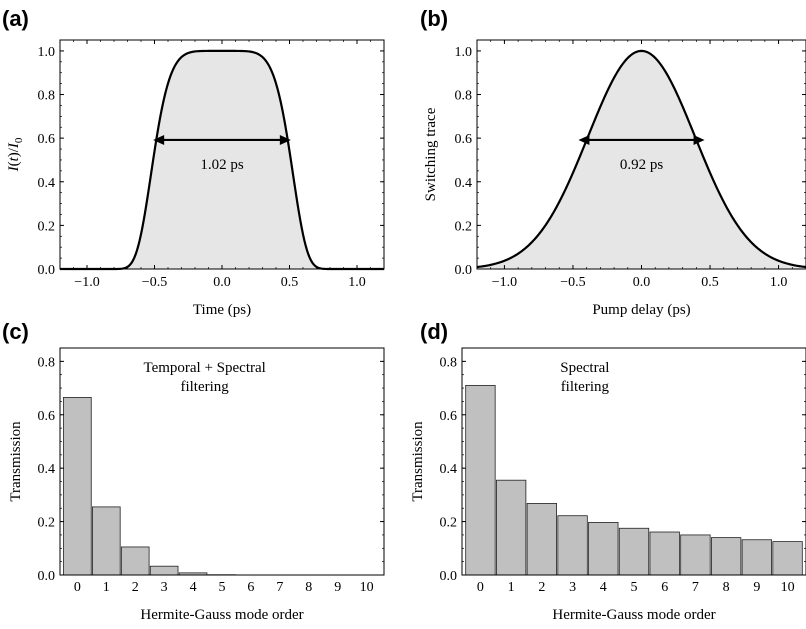 Image resolution: width=806 pixels, height=629 pixels. What do you see at coordinates (222, 310) in the screenshot?
I see `x-axis-label: Time (ps)` at bounding box center [222, 310].